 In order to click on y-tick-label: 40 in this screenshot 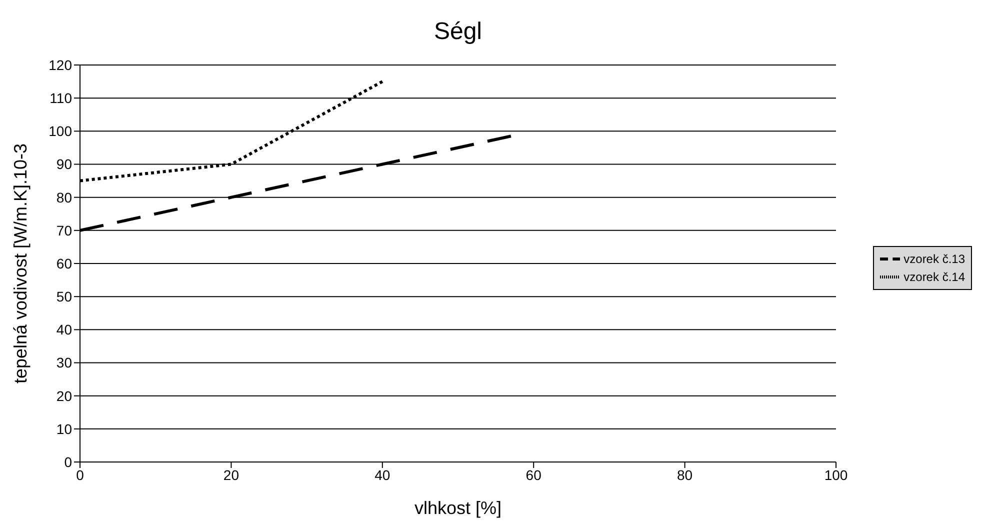, I will do `click(64, 330)`.